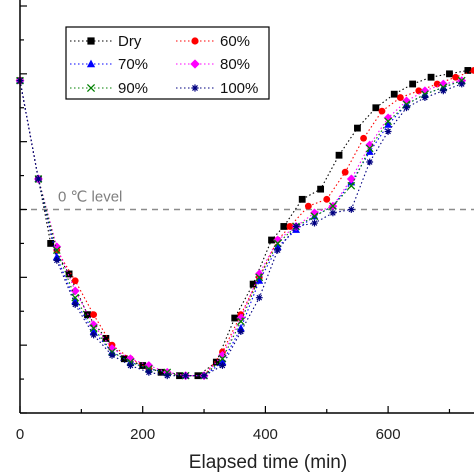  What do you see at coordinates (133, 64) in the screenshot?
I see `legend-label: 70%` at bounding box center [133, 64].